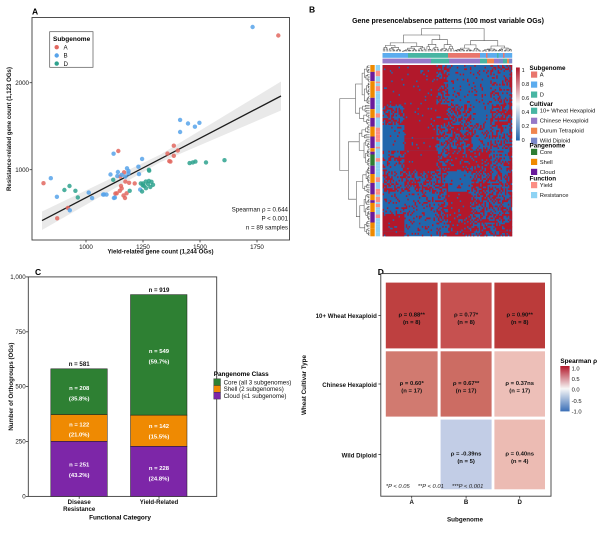 This screenshot has height=535, width=606. Describe the element at coordinates (20, 332) in the screenshot. I see `svg-text: 750` at that location.